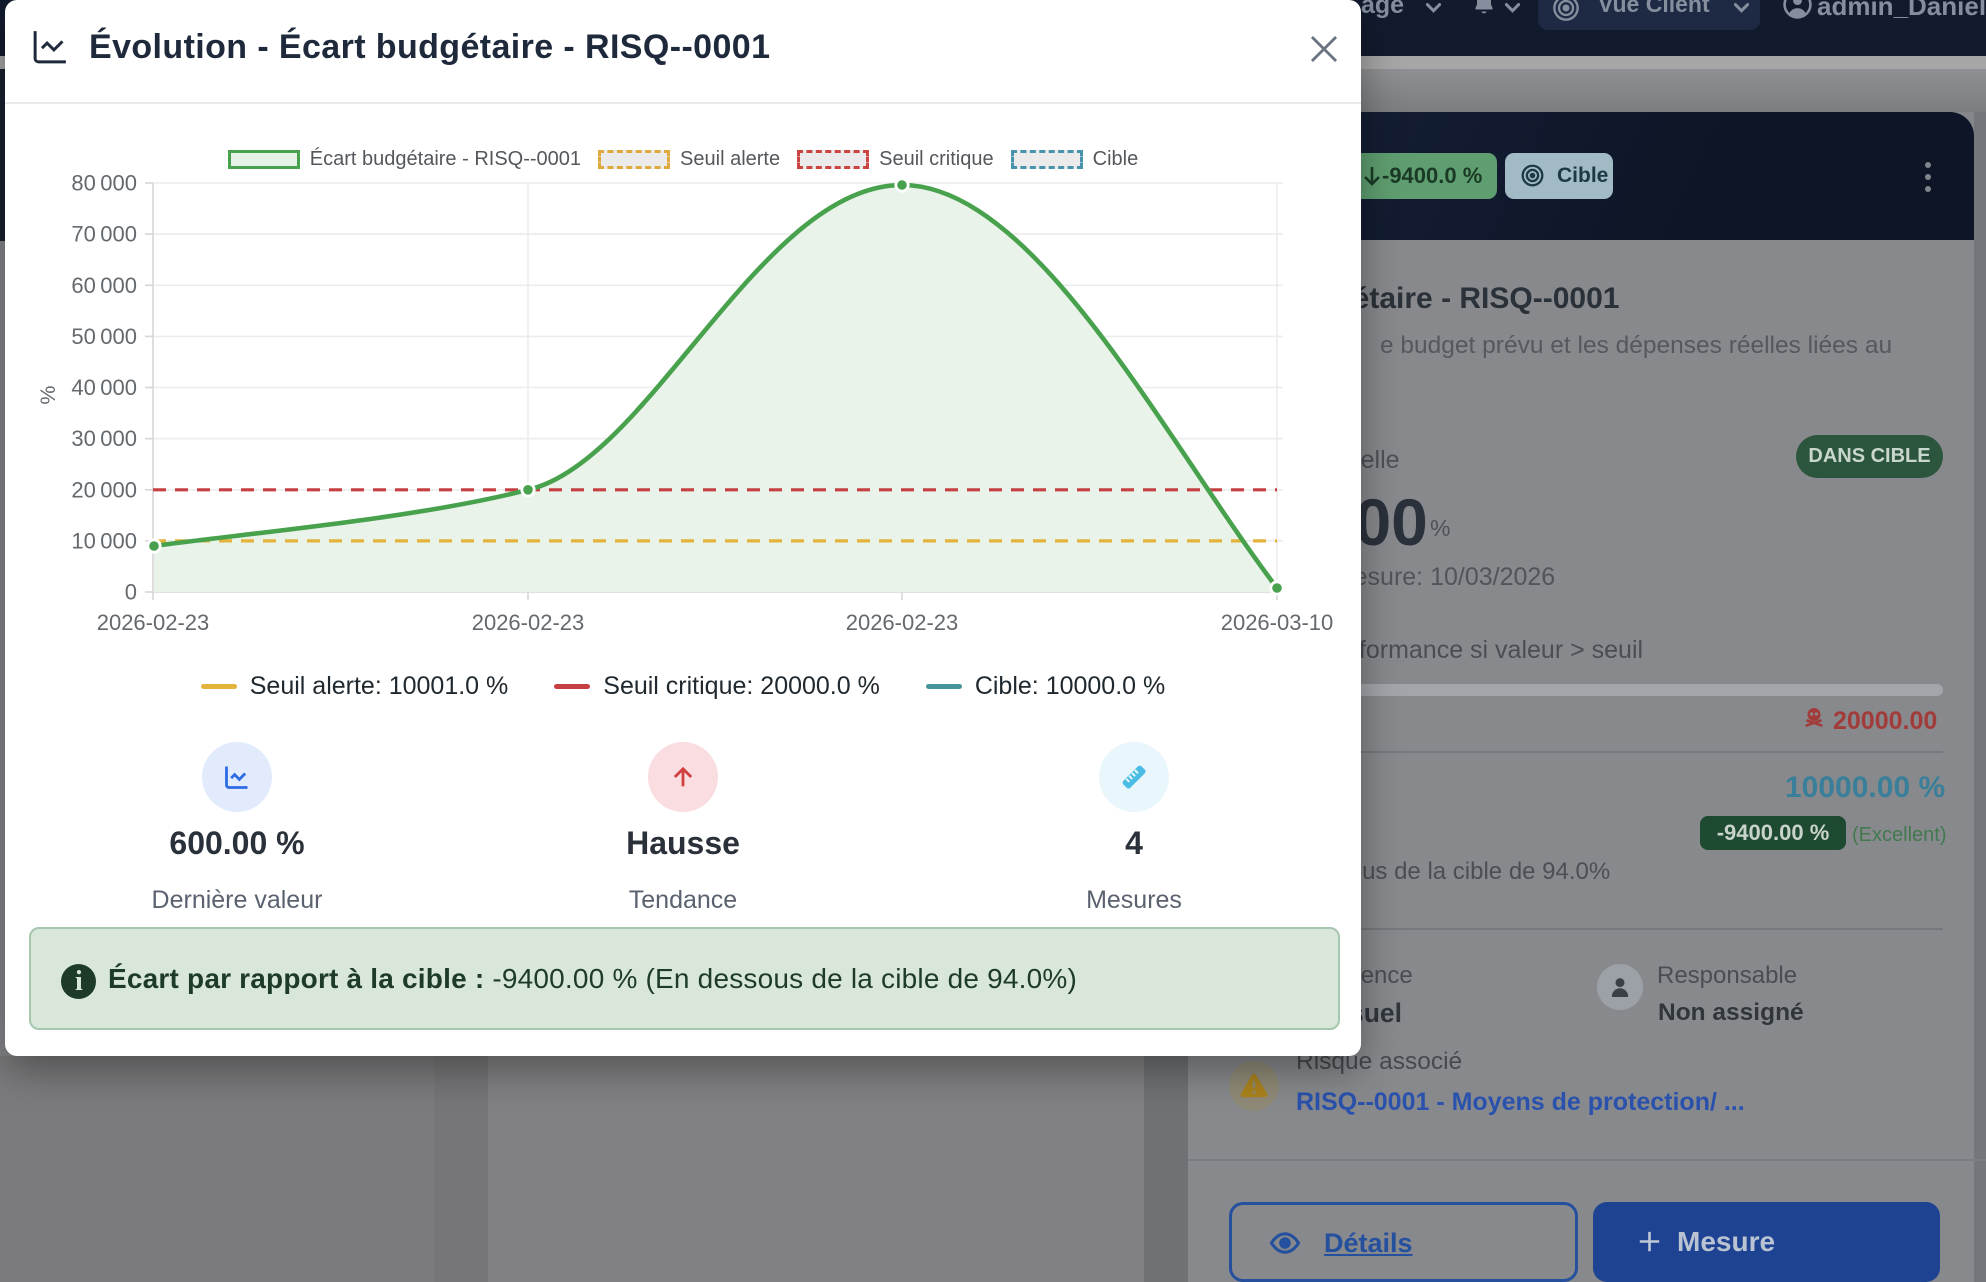 The height and width of the screenshot is (1282, 1986). I want to click on svg-text: 50 000, so click(104, 336).